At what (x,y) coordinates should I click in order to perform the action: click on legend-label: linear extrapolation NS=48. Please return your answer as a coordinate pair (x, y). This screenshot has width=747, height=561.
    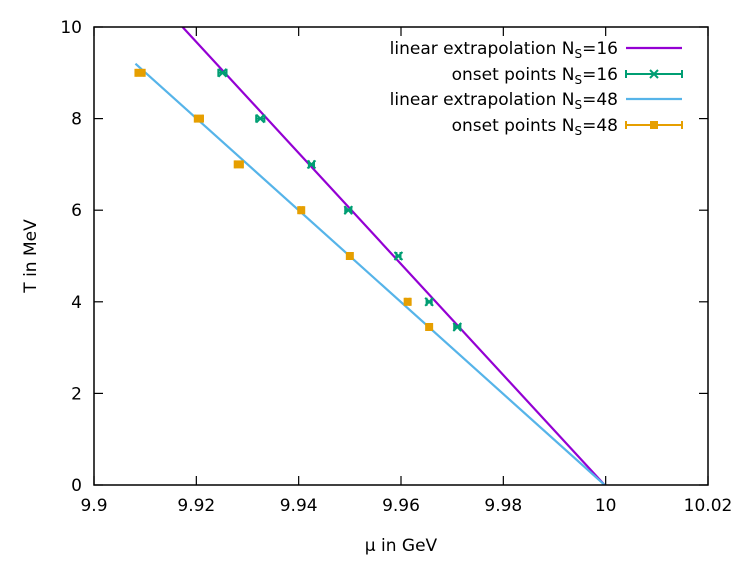
    Looking at the image, I should click on (504, 101).